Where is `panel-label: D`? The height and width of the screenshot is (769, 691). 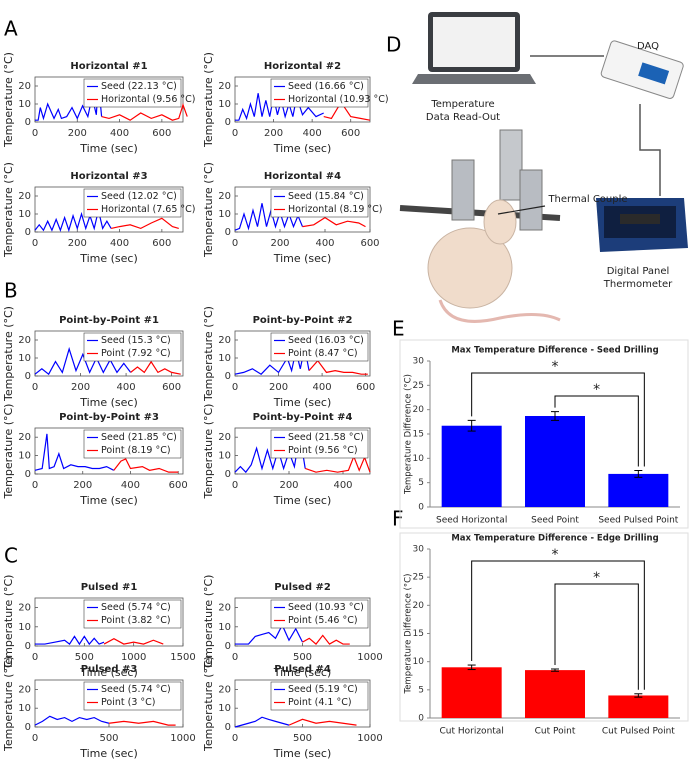 panel-label: D is located at coordinates (393, 45).